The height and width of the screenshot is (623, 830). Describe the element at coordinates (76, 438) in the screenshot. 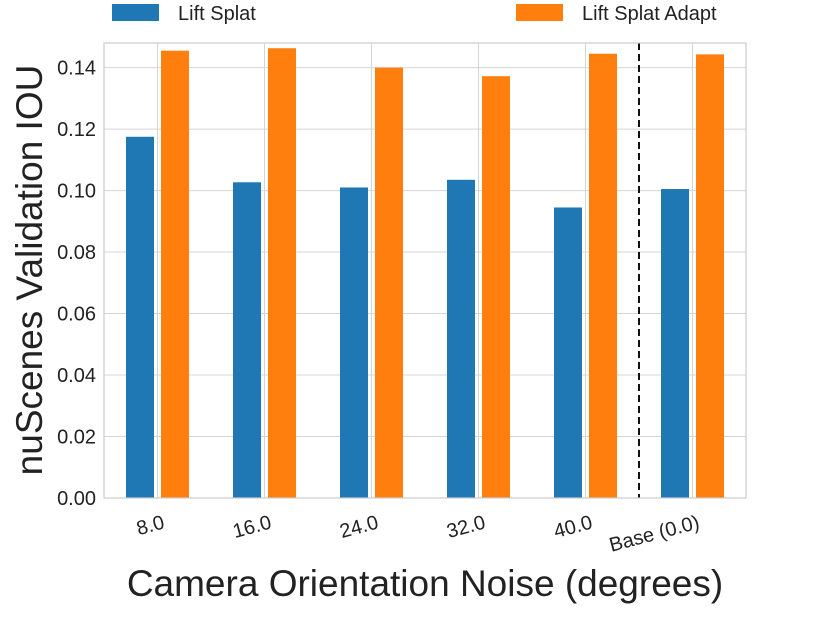

I see `y-tick-label: 0.02` at that location.